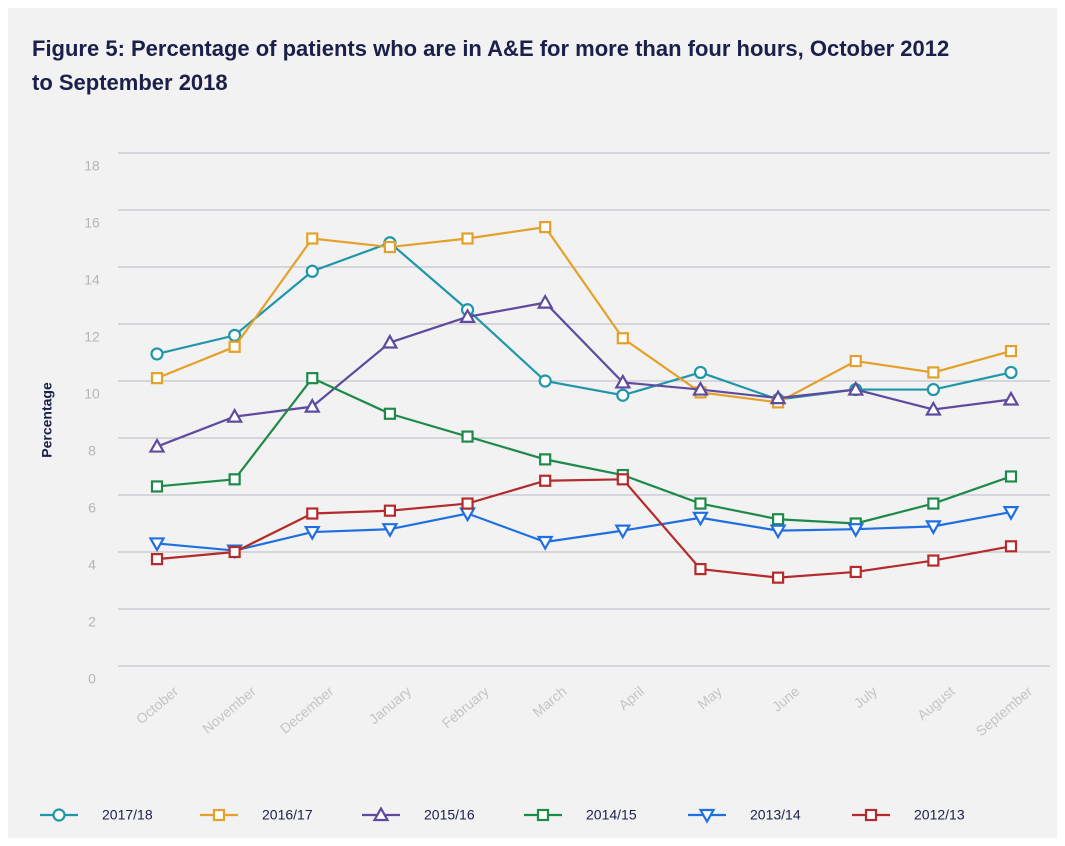  I want to click on x-tick-label: April, so click(631, 698).